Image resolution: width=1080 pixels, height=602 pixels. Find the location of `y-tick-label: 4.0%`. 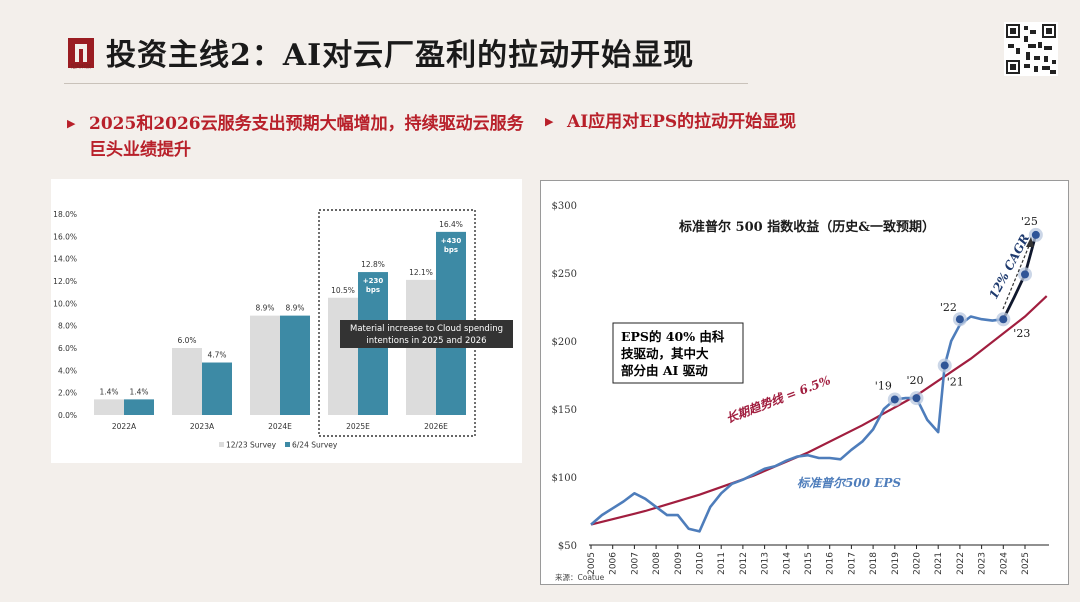

y-tick-label: 4.0% is located at coordinates (67, 370).